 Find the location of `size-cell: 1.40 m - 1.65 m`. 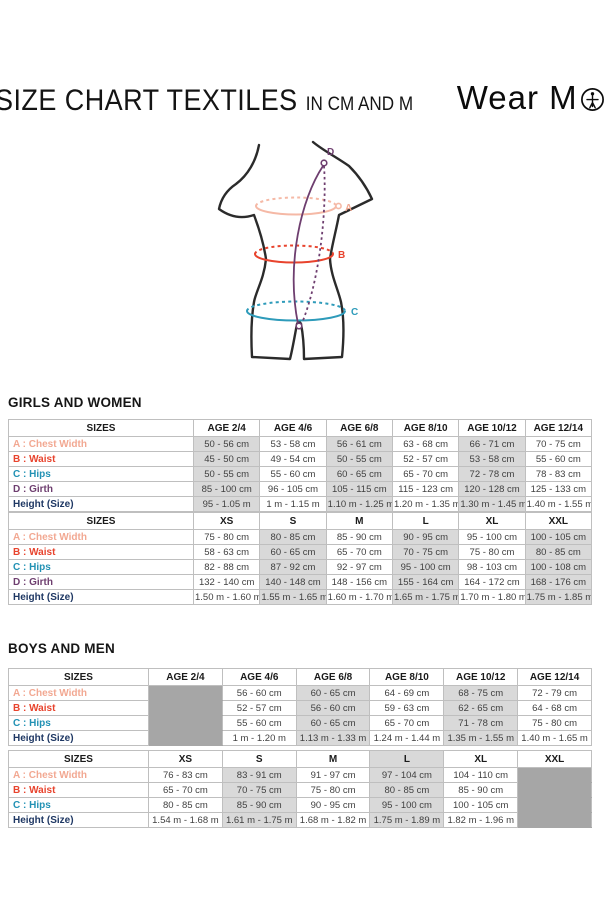

size-cell: 1.40 m - 1.65 m is located at coordinates (554, 738).